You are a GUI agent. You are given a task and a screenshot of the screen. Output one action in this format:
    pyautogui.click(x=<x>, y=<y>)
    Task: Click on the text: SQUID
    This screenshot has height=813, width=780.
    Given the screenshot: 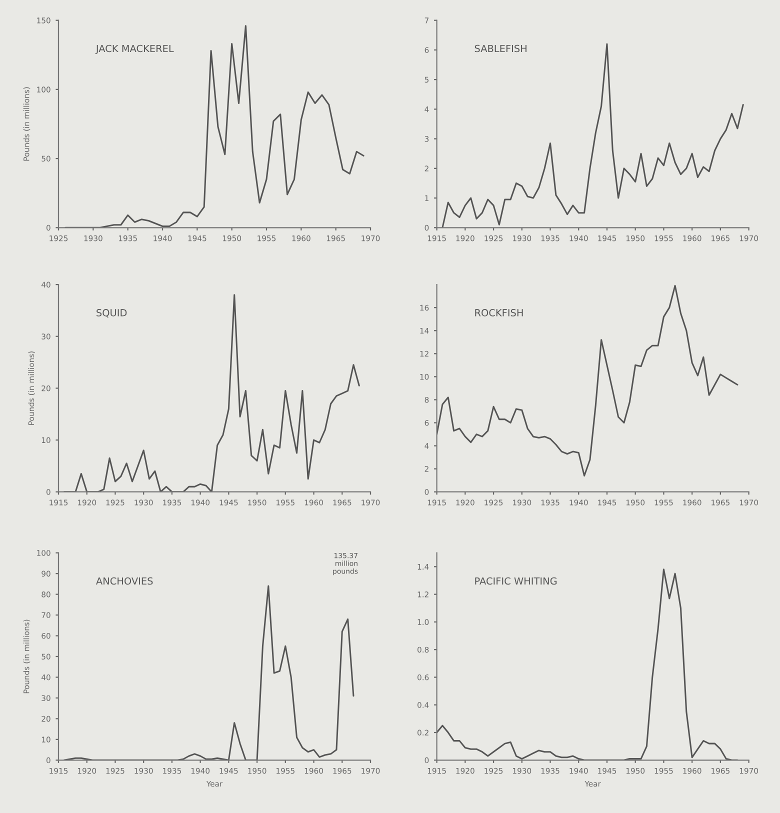 What is the action you would take?
    pyautogui.click(x=111, y=313)
    